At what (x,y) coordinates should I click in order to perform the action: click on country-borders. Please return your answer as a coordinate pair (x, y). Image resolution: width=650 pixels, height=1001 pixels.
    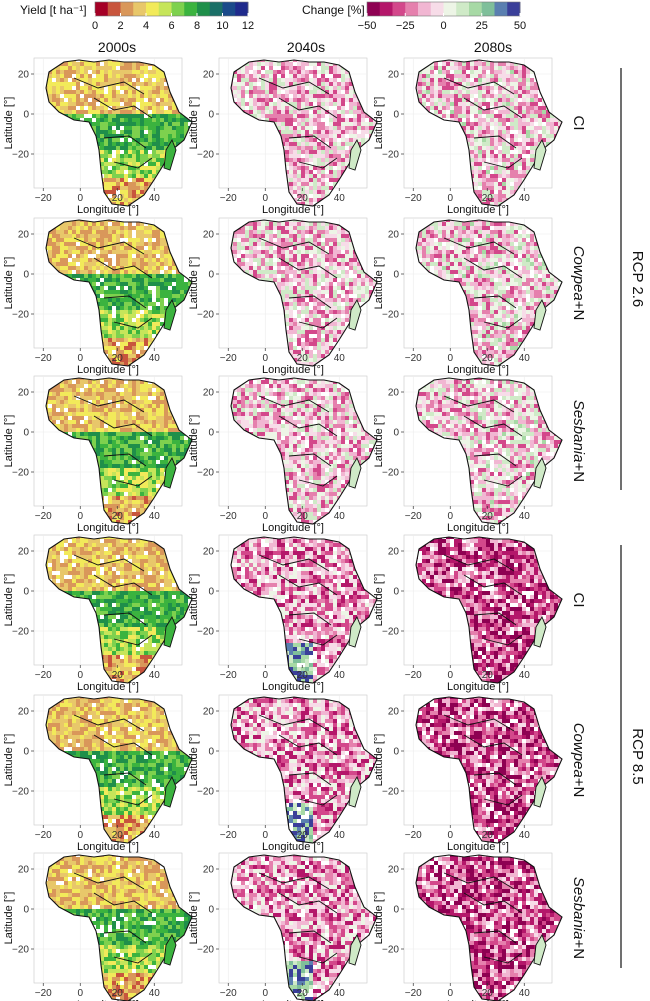
    Looking at the image, I should click on (113, 123).